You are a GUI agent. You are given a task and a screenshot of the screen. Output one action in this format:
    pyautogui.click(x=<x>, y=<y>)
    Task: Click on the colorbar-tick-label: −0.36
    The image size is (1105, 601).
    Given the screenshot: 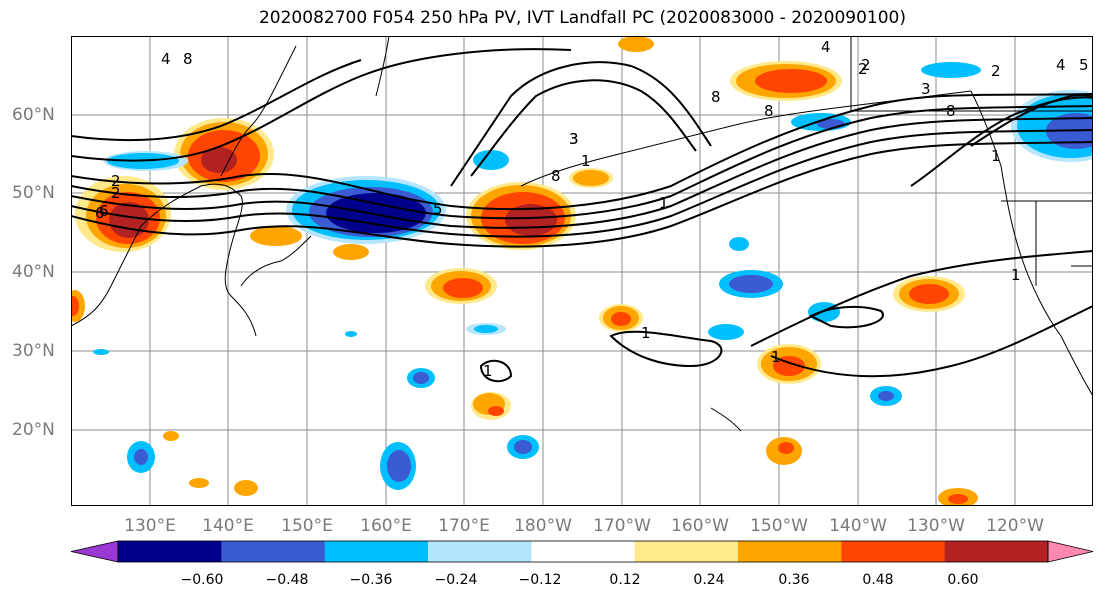 What is the action you would take?
    pyautogui.click(x=371, y=580)
    